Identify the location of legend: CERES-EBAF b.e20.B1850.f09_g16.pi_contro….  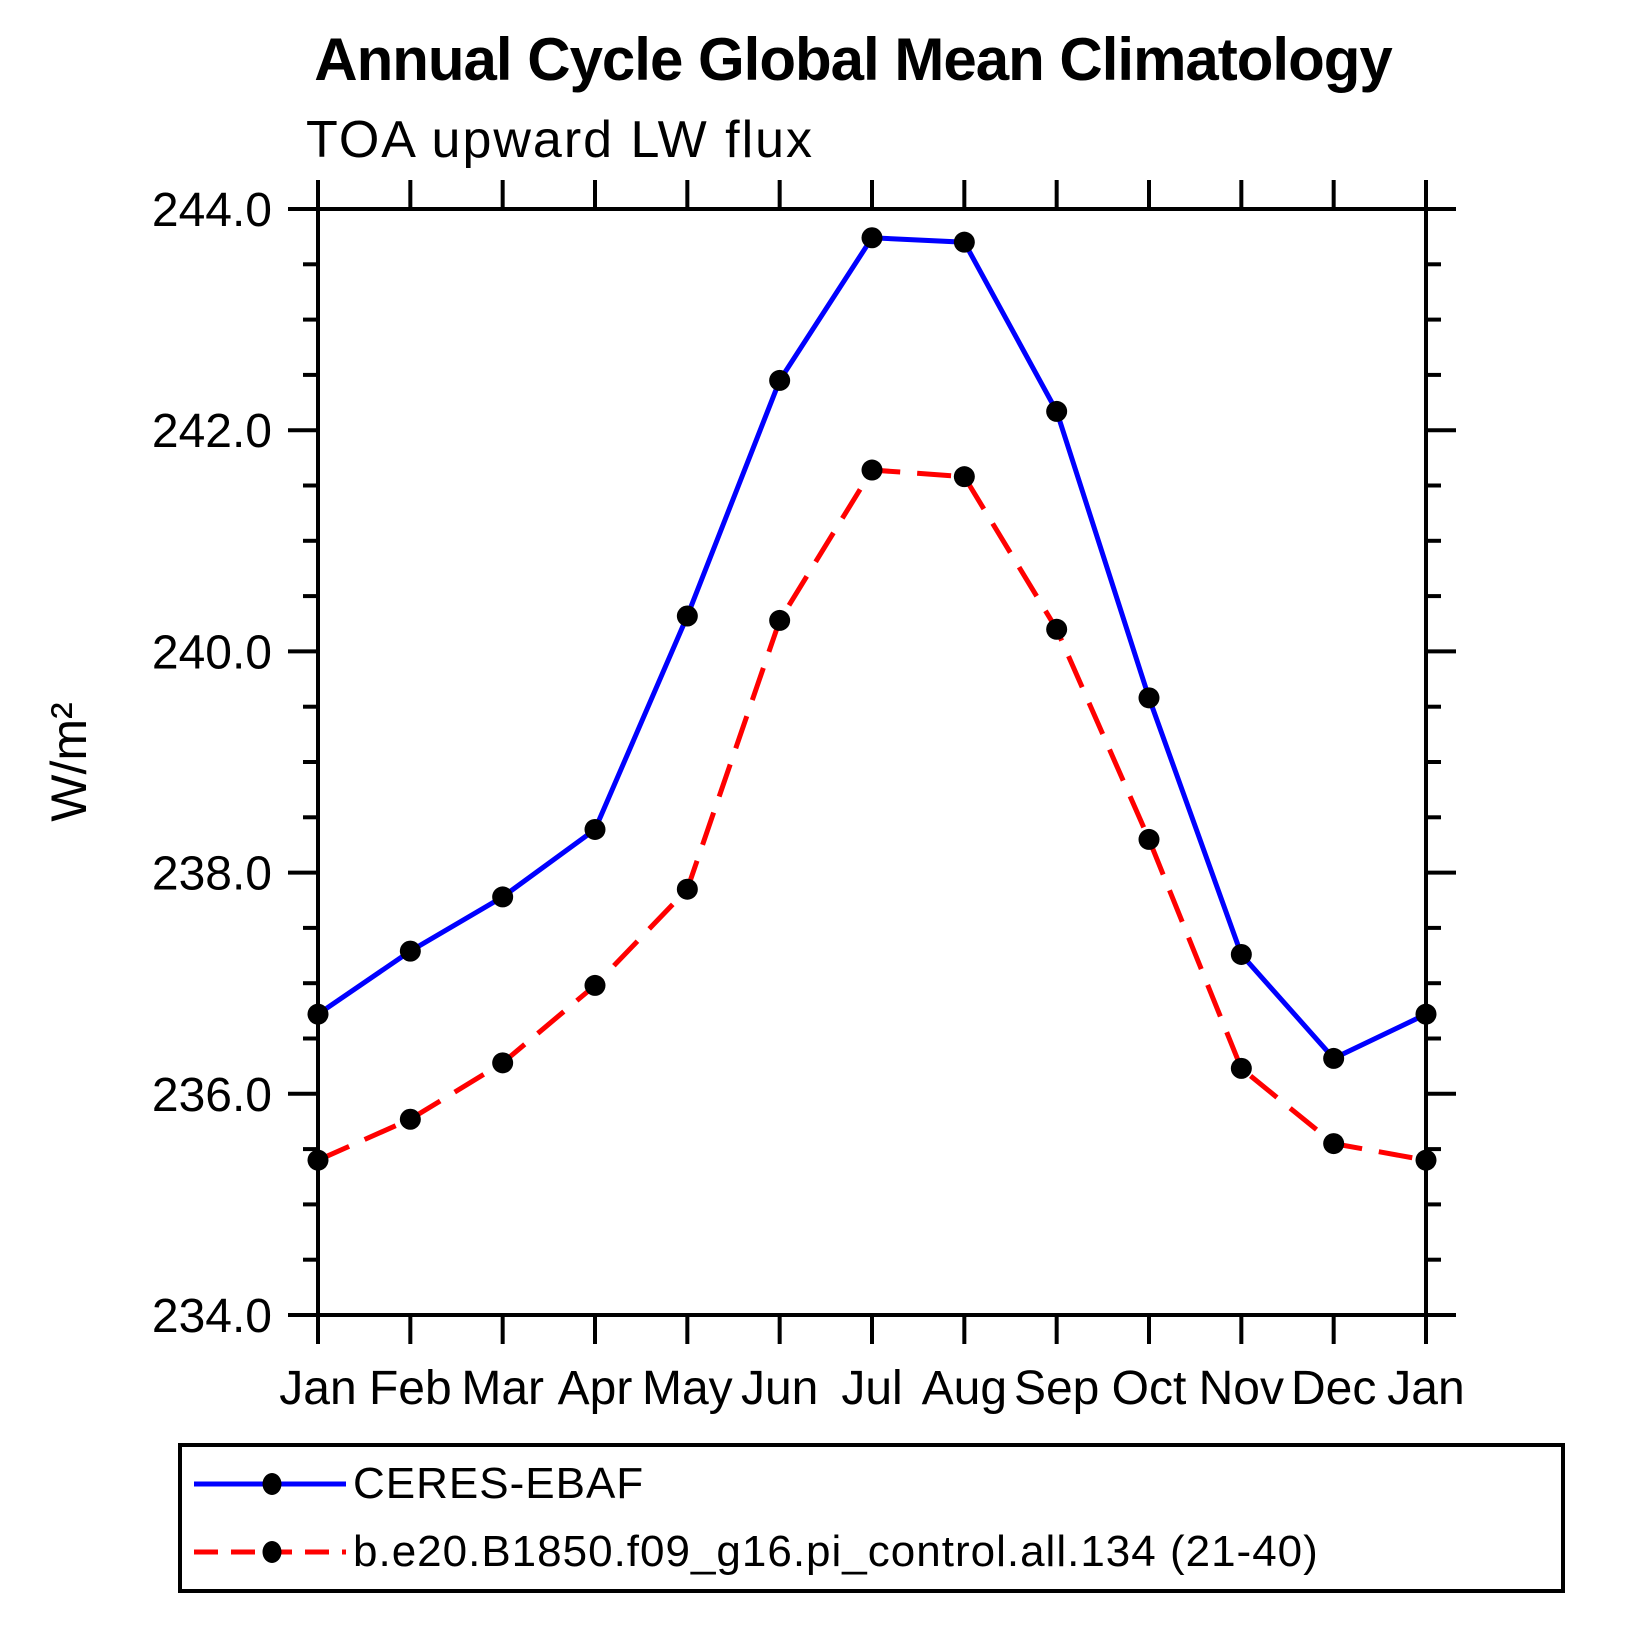
(871, 1518).